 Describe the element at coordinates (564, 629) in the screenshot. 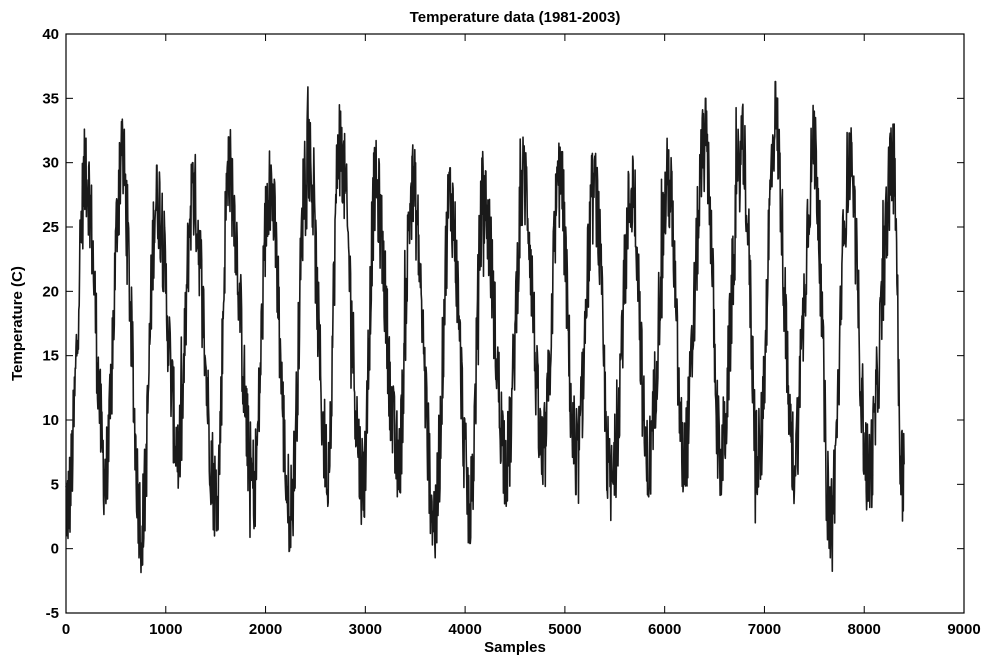

I see `x-tick-label: 5000` at that location.